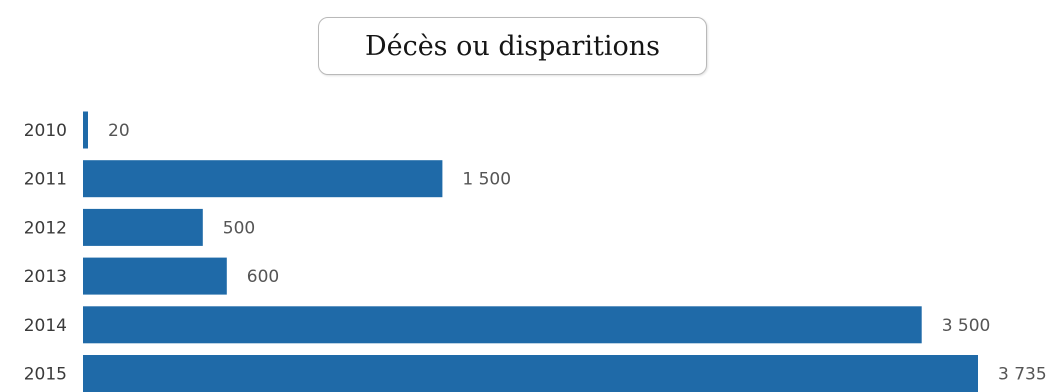 The image size is (1061, 392). I want to click on bar-2010, so click(85, 130).